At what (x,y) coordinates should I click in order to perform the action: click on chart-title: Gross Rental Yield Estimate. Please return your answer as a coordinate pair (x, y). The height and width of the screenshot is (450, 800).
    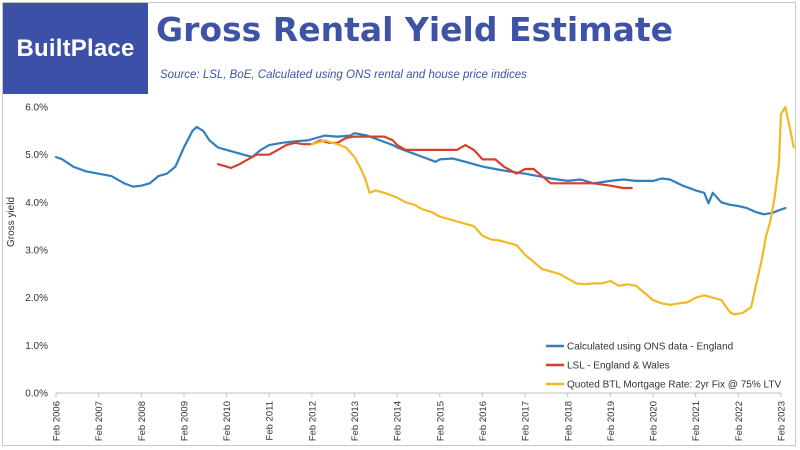
    Looking at the image, I should click on (415, 29).